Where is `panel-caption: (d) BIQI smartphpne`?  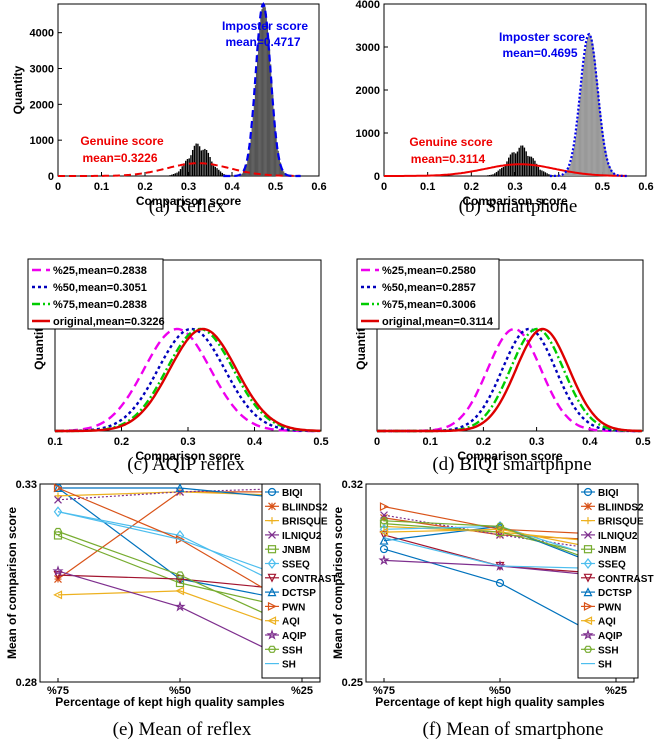
panel-caption: (d) BIQI smartphpne is located at coordinates (511, 464).